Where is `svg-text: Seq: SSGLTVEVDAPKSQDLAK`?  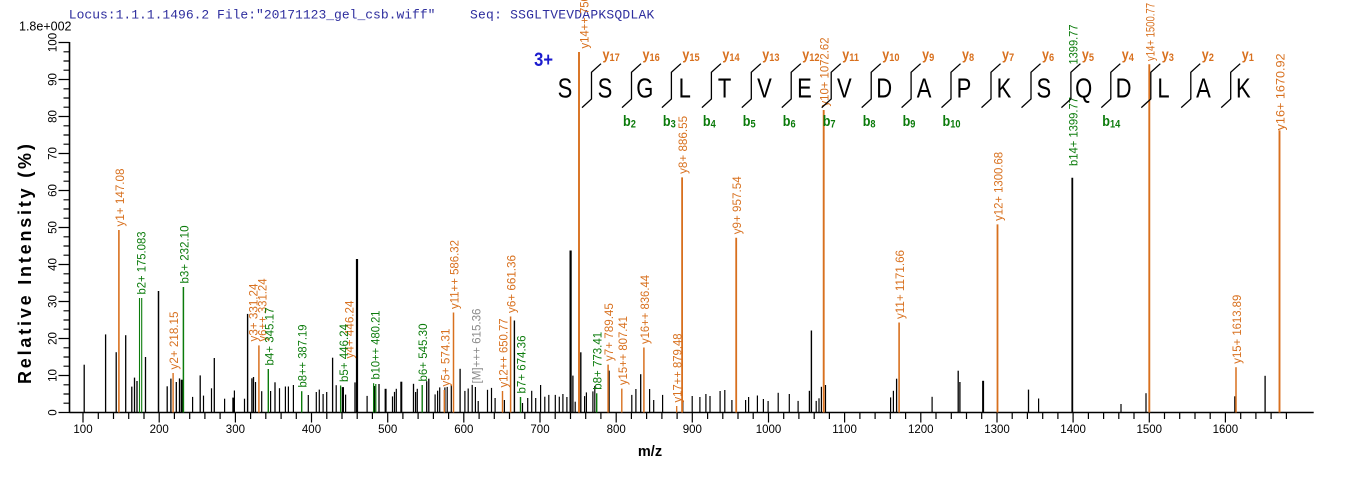 svg-text: Seq: SSGLTVEVDAPKSQDLAK is located at coordinates (562, 15).